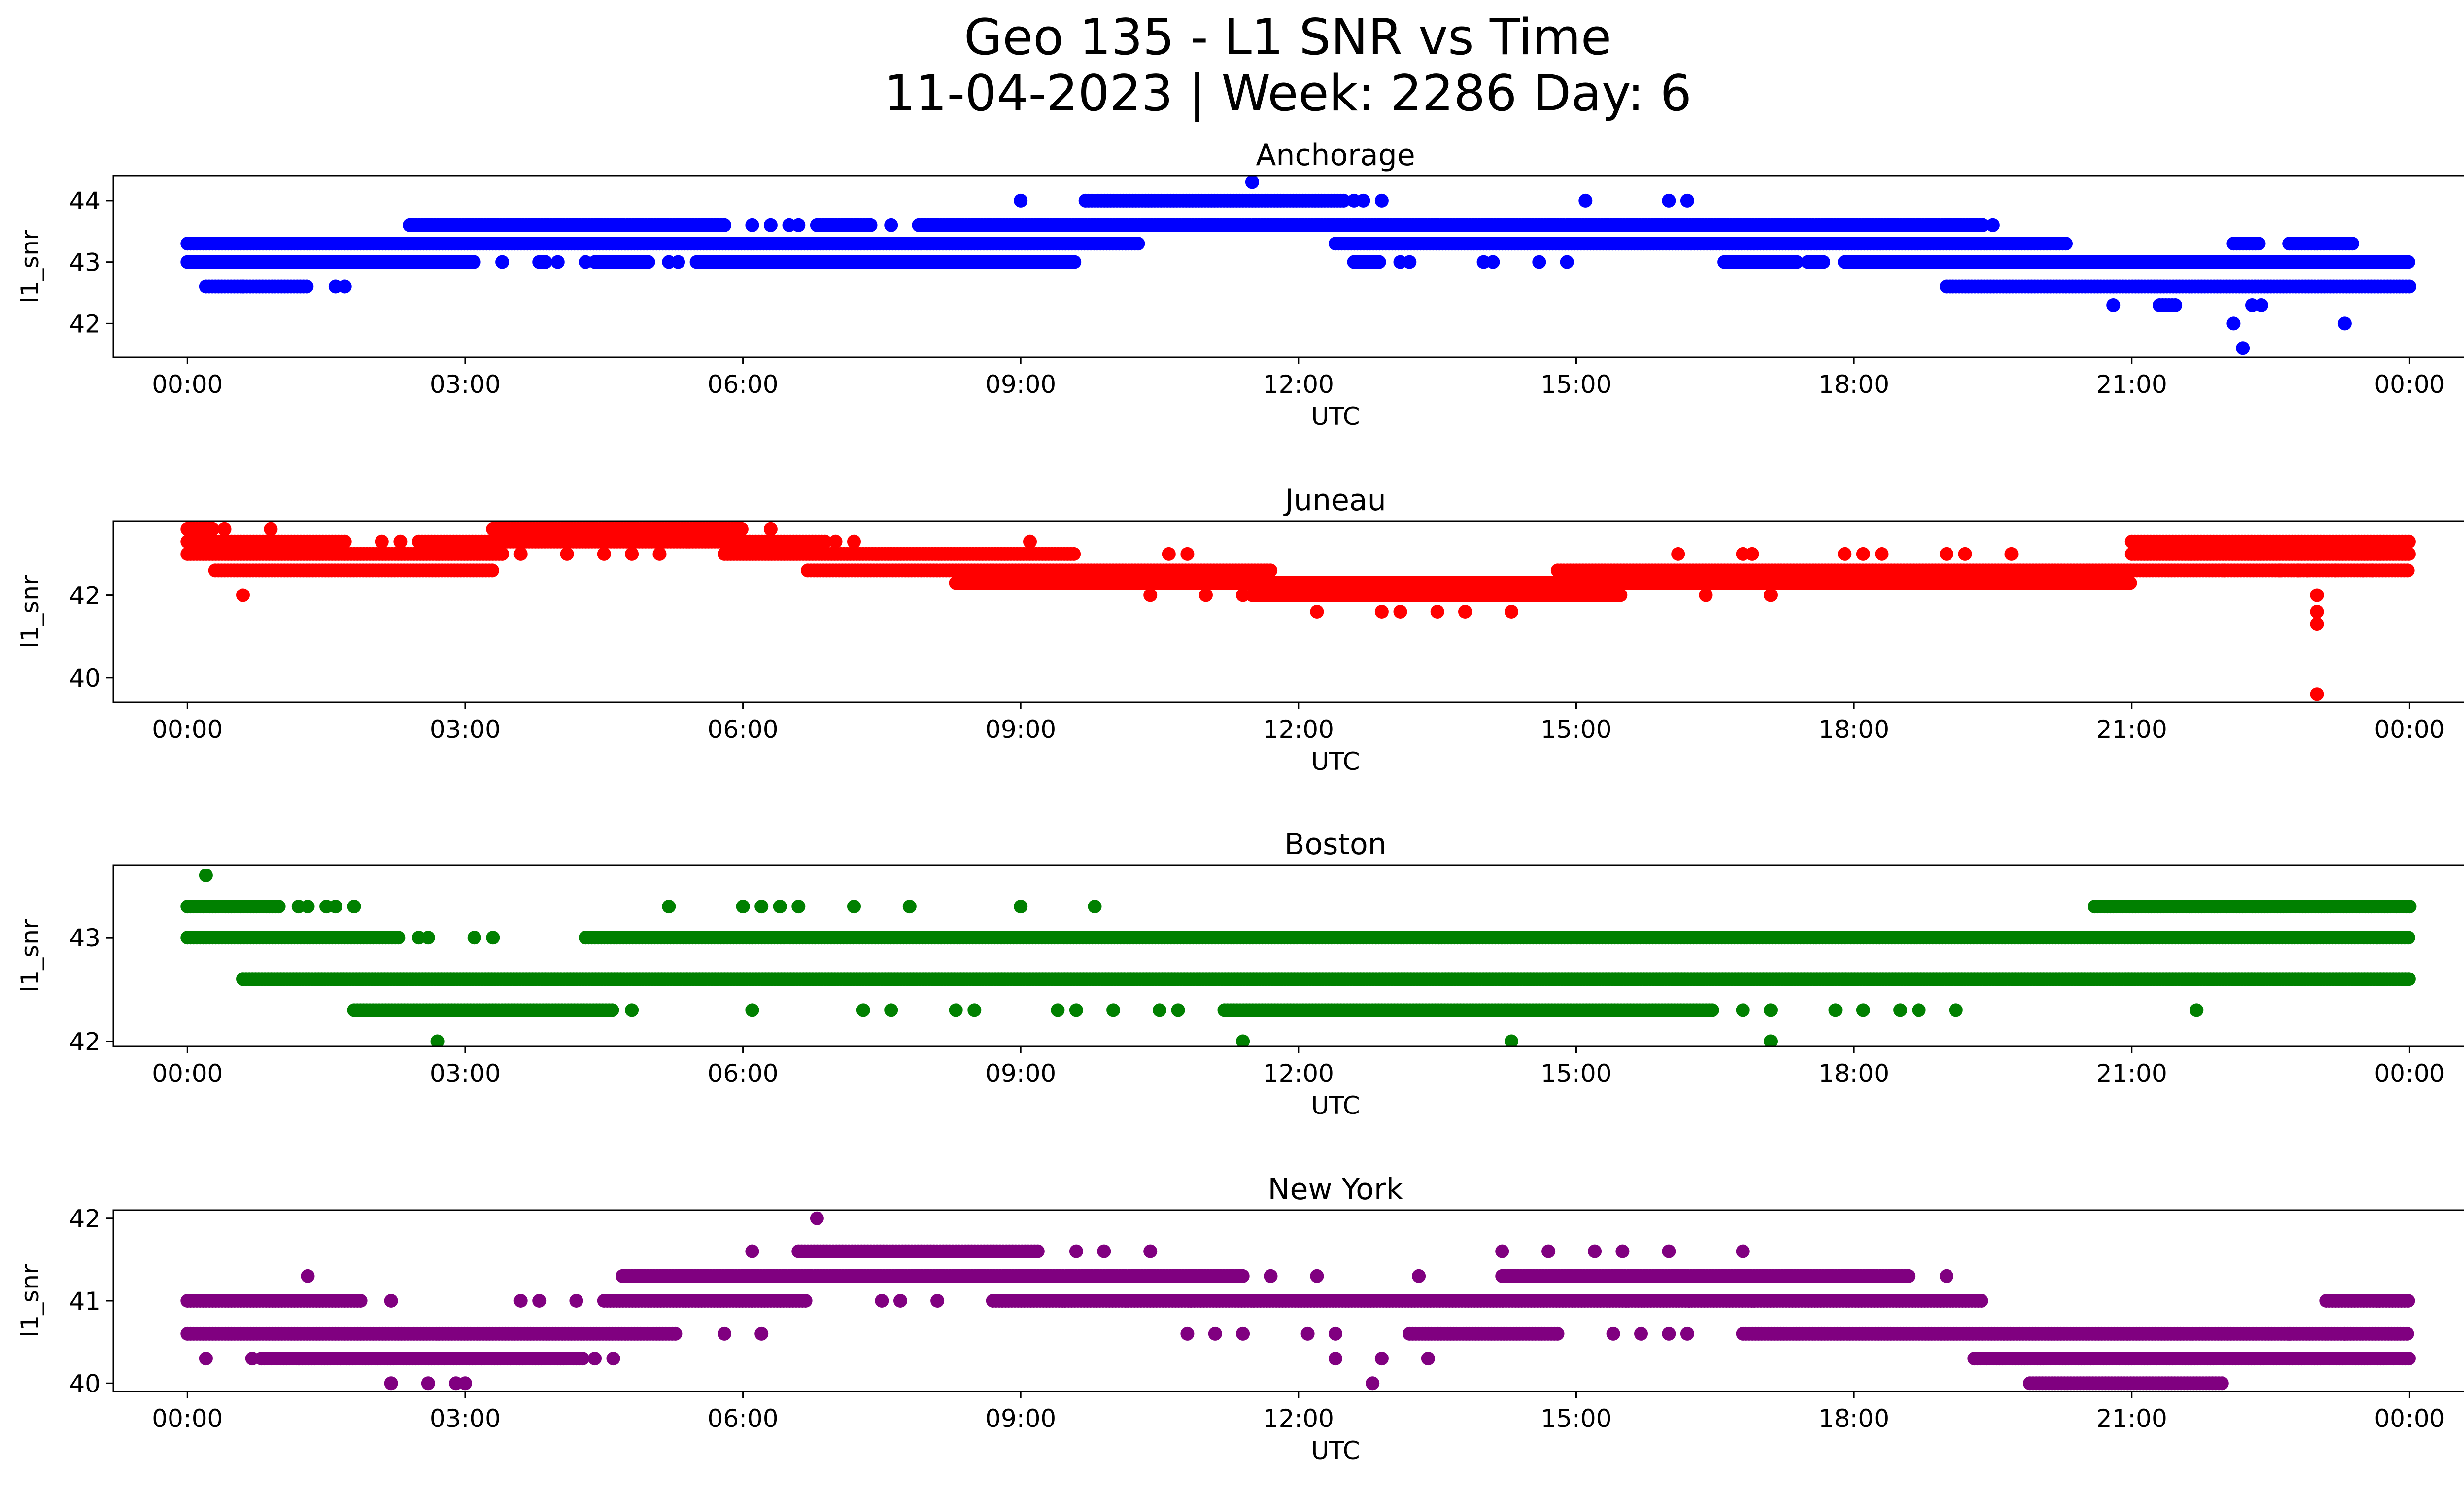 Image resolution: width=2464 pixels, height=1495 pixels. I want to click on x-tick-label: 21:00, so click(2131, 384).